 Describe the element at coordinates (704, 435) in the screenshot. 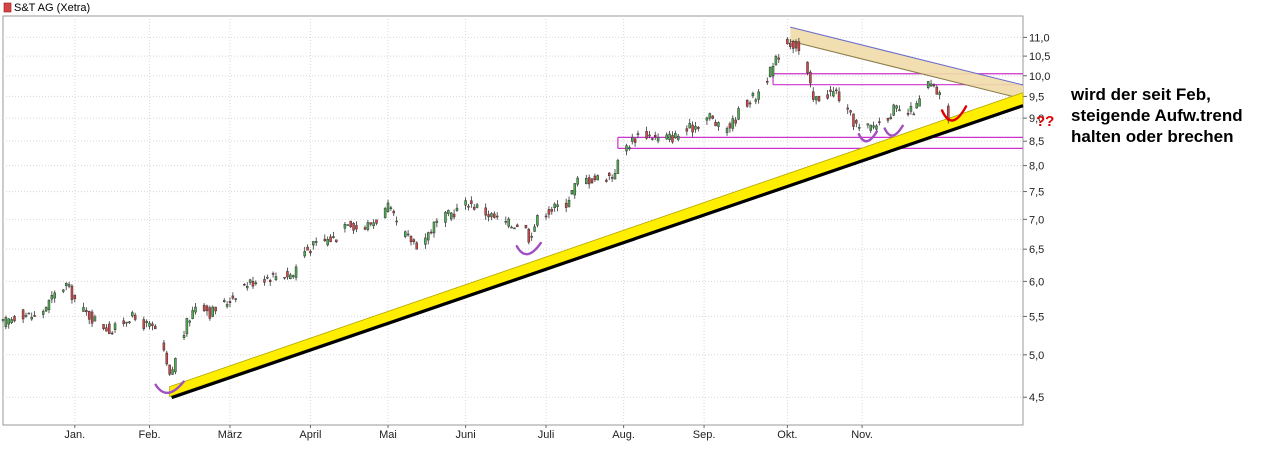

I see `x-tick-label: Sep.` at that location.